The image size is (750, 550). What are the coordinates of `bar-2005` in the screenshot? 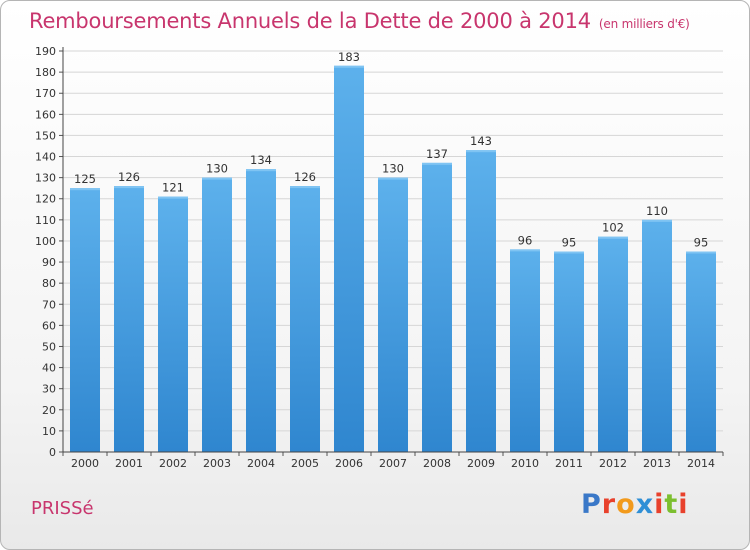 It's located at (305, 319).